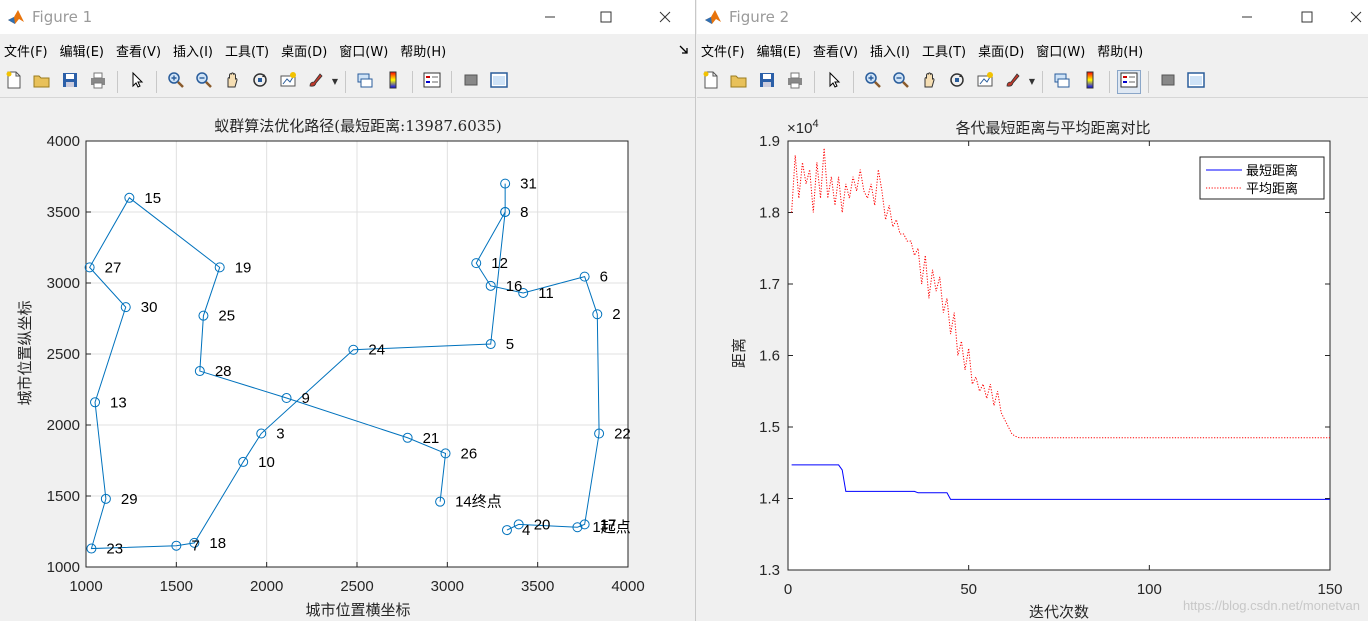 This screenshot has width=1368, height=621. I want to click on zoom-out-icon, so click(901, 82).